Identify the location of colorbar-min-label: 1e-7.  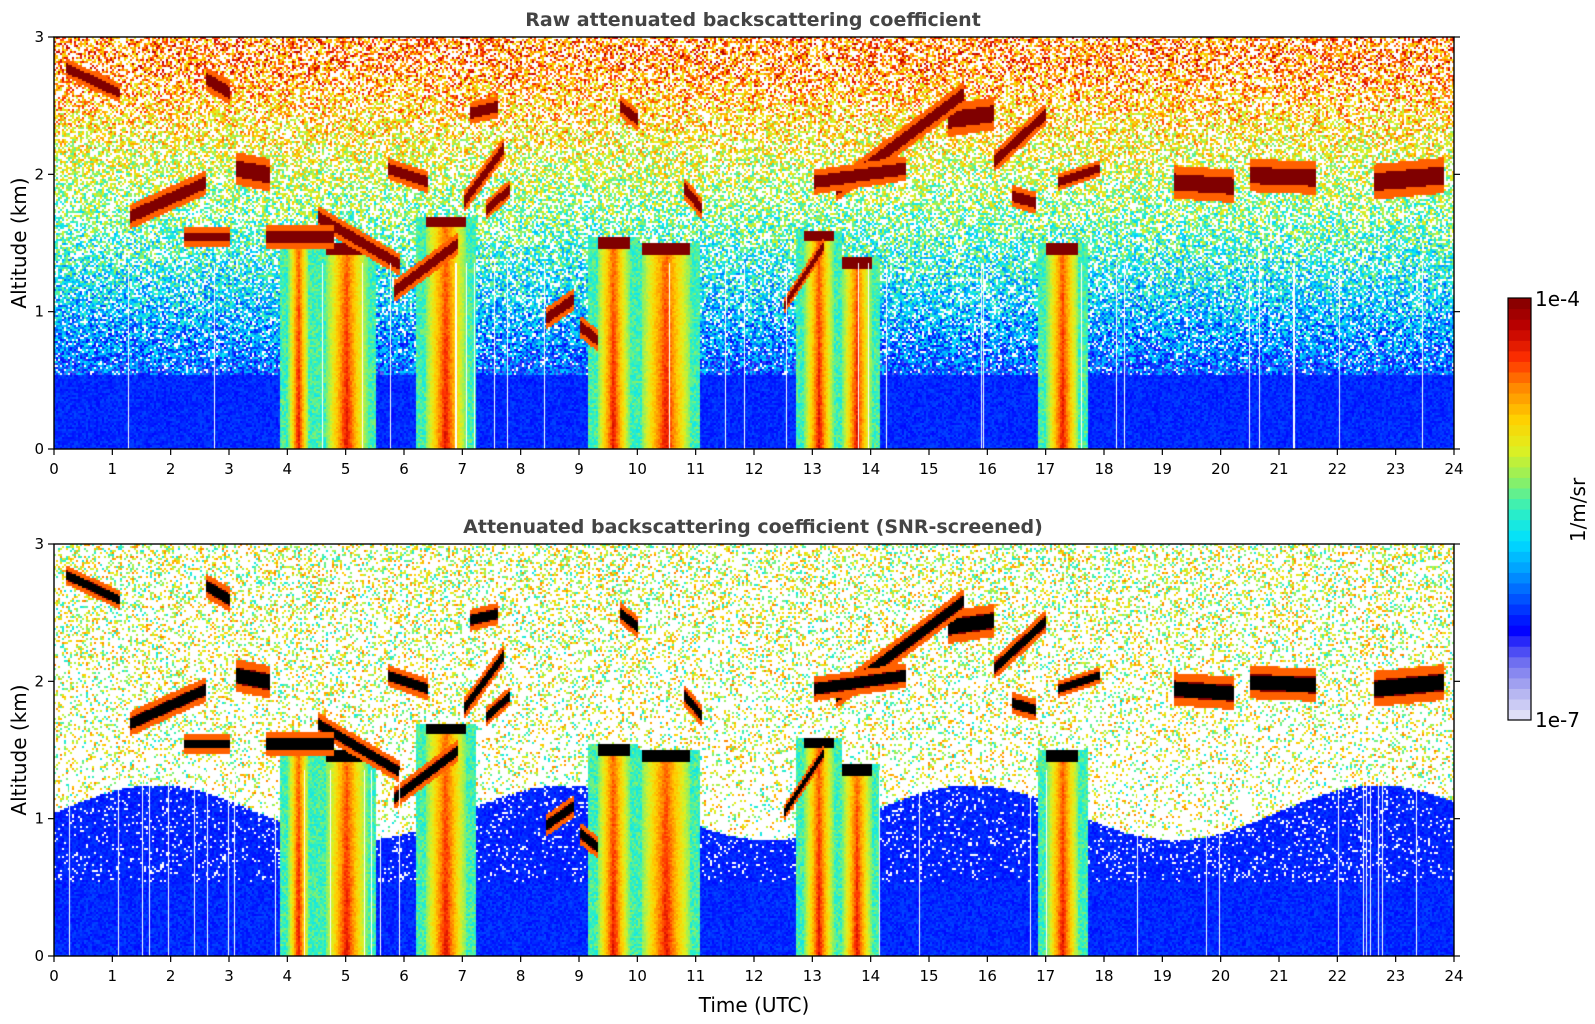
(1557, 720).